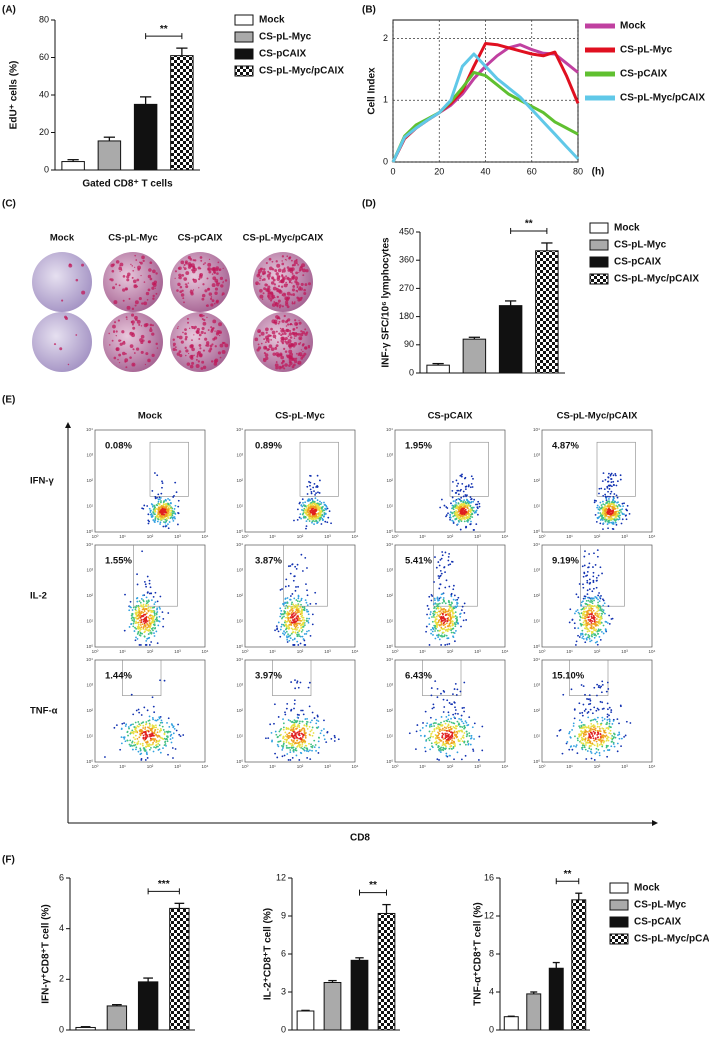 The width and height of the screenshot is (709, 1056). What do you see at coordinates (205, 651) in the screenshot?
I see `flow-tick-label: 10⁴` at bounding box center [205, 651].